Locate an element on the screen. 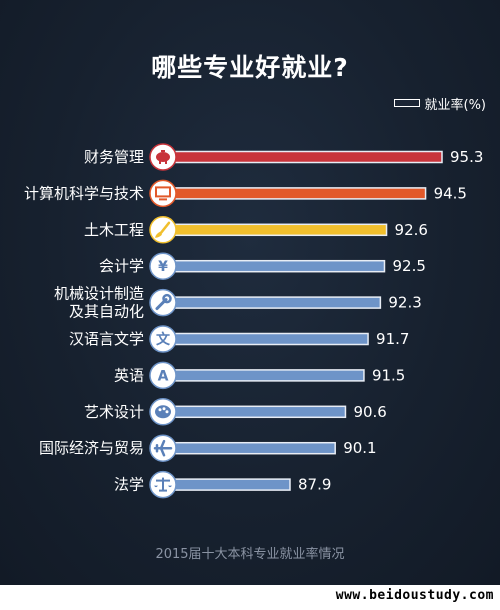 This screenshot has height=610, width=500. monitor-icon is located at coordinates (163, 193).